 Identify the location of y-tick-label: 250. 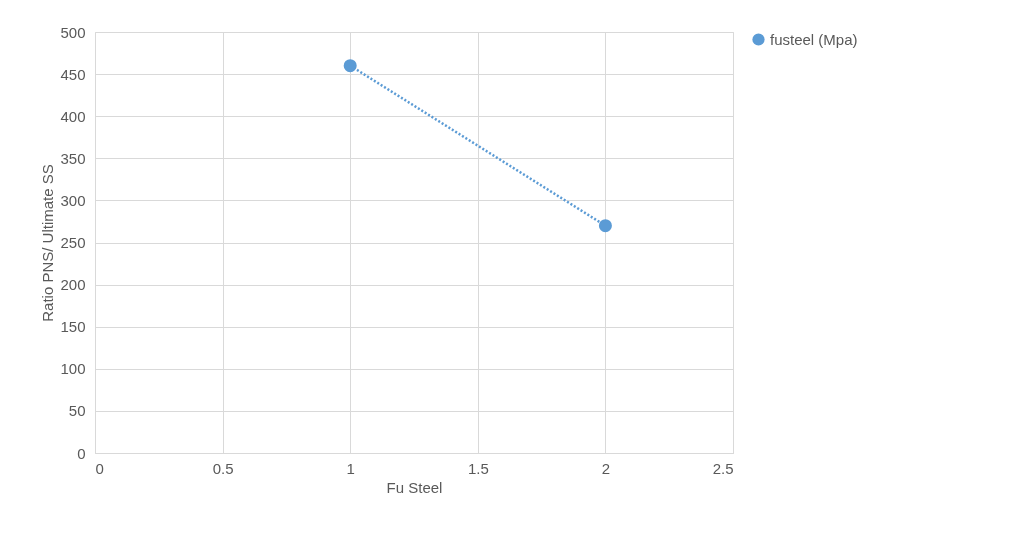
(73, 242).